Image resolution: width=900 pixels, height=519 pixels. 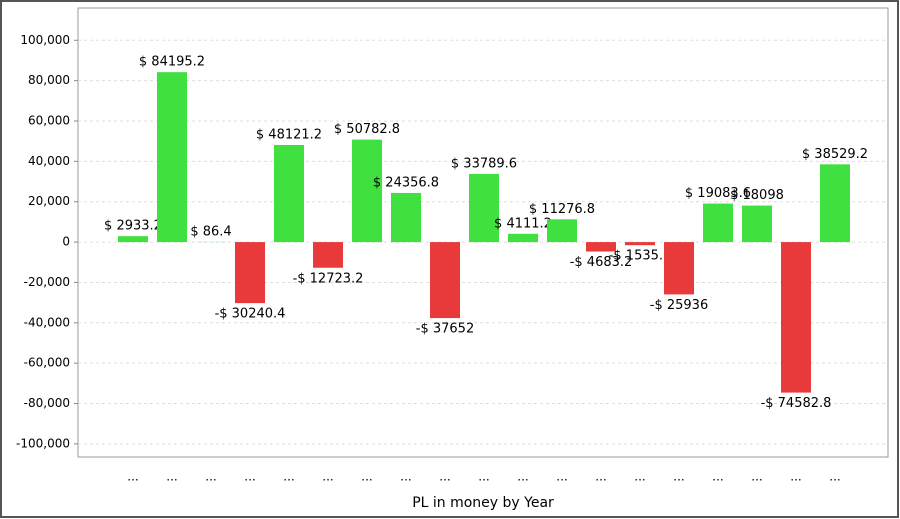 I want to click on y-tick-label: -100,000, so click(x=43, y=443).